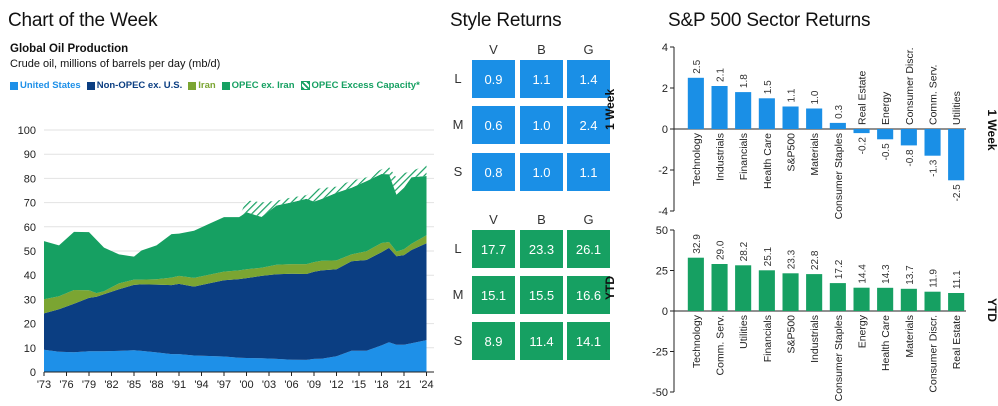  What do you see at coordinates (588, 295) in the screenshot?
I see `style-ytd-cell: 16.6` at bounding box center [588, 295].